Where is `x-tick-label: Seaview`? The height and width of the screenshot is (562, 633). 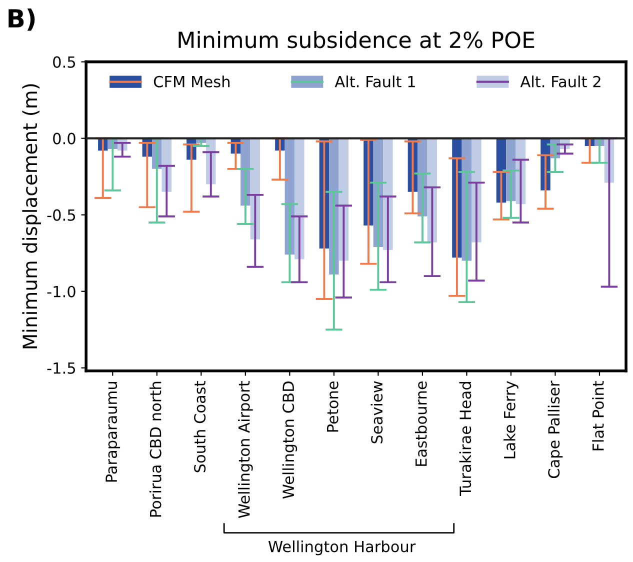 x-tick-label: Seaview is located at coordinates (376, 412).